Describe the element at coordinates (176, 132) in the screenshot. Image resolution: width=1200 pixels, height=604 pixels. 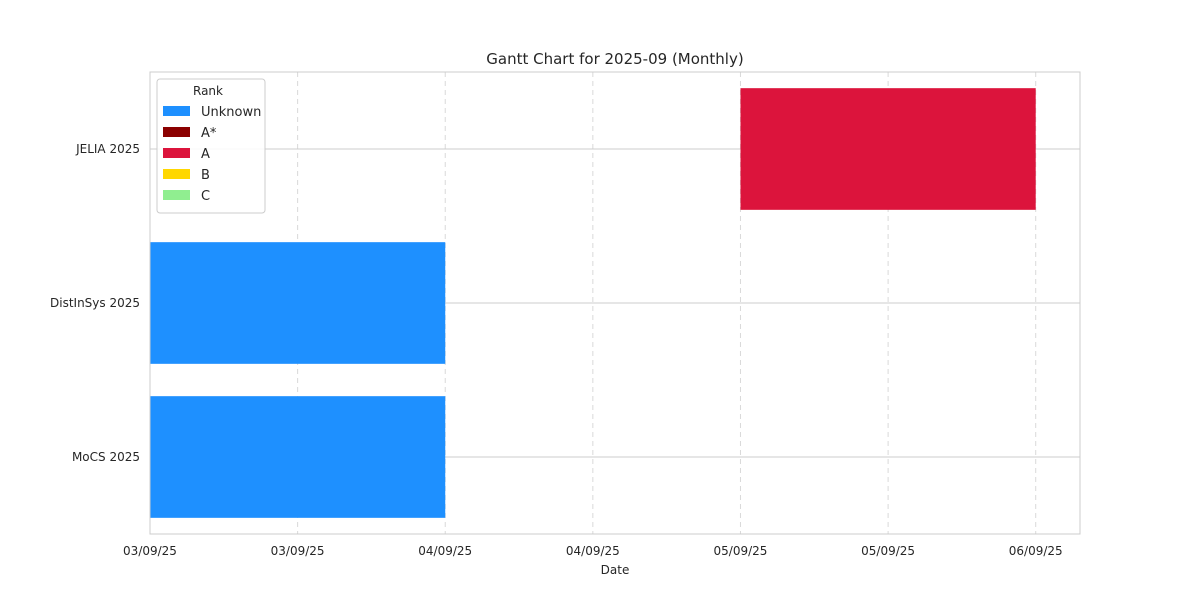
I see `legend-swatch-a-star` at that location.